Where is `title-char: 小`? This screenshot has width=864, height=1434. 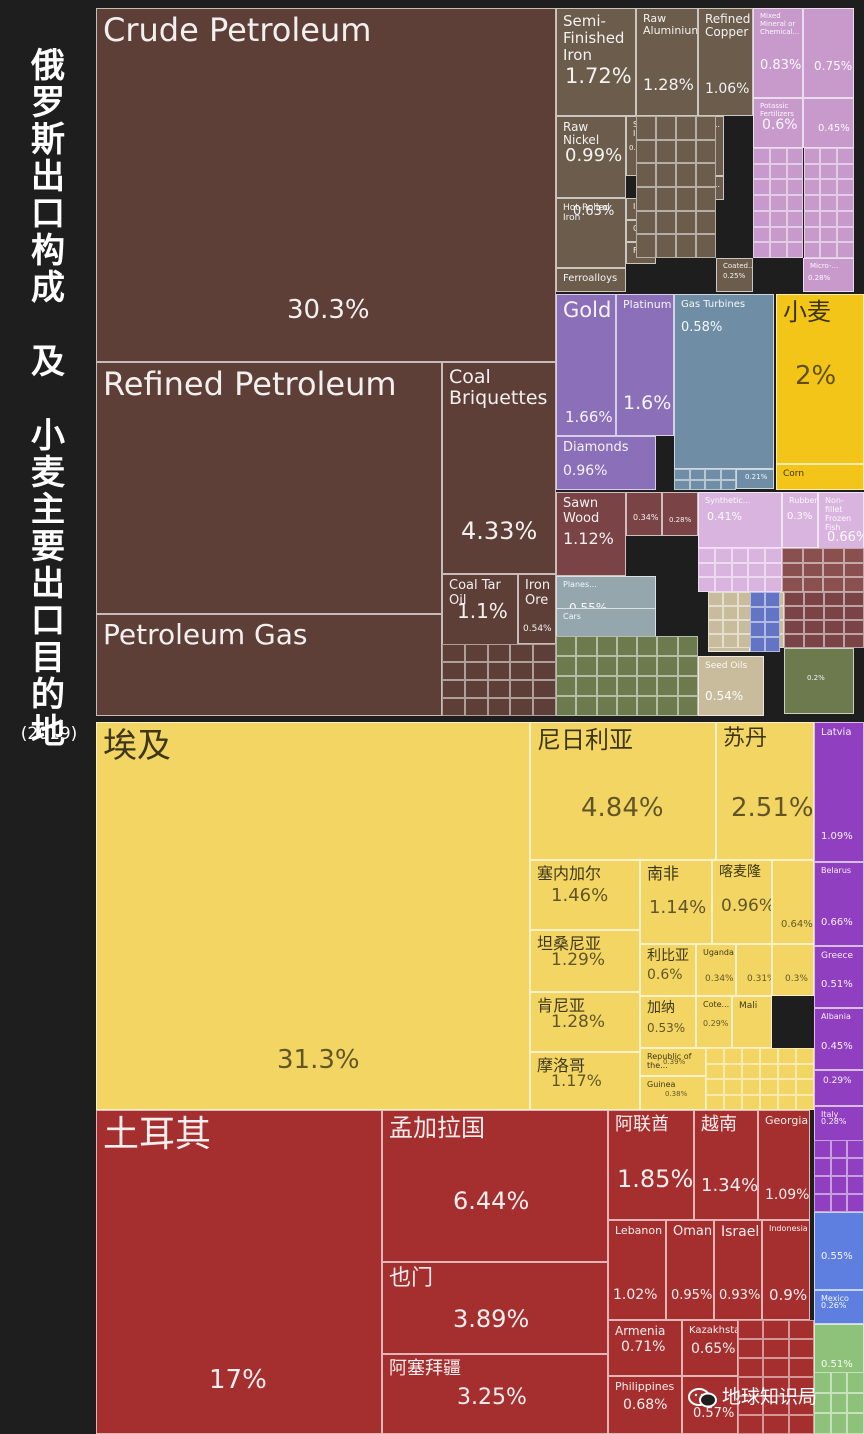
title-char: 小 is located at coordinates (48, 436).